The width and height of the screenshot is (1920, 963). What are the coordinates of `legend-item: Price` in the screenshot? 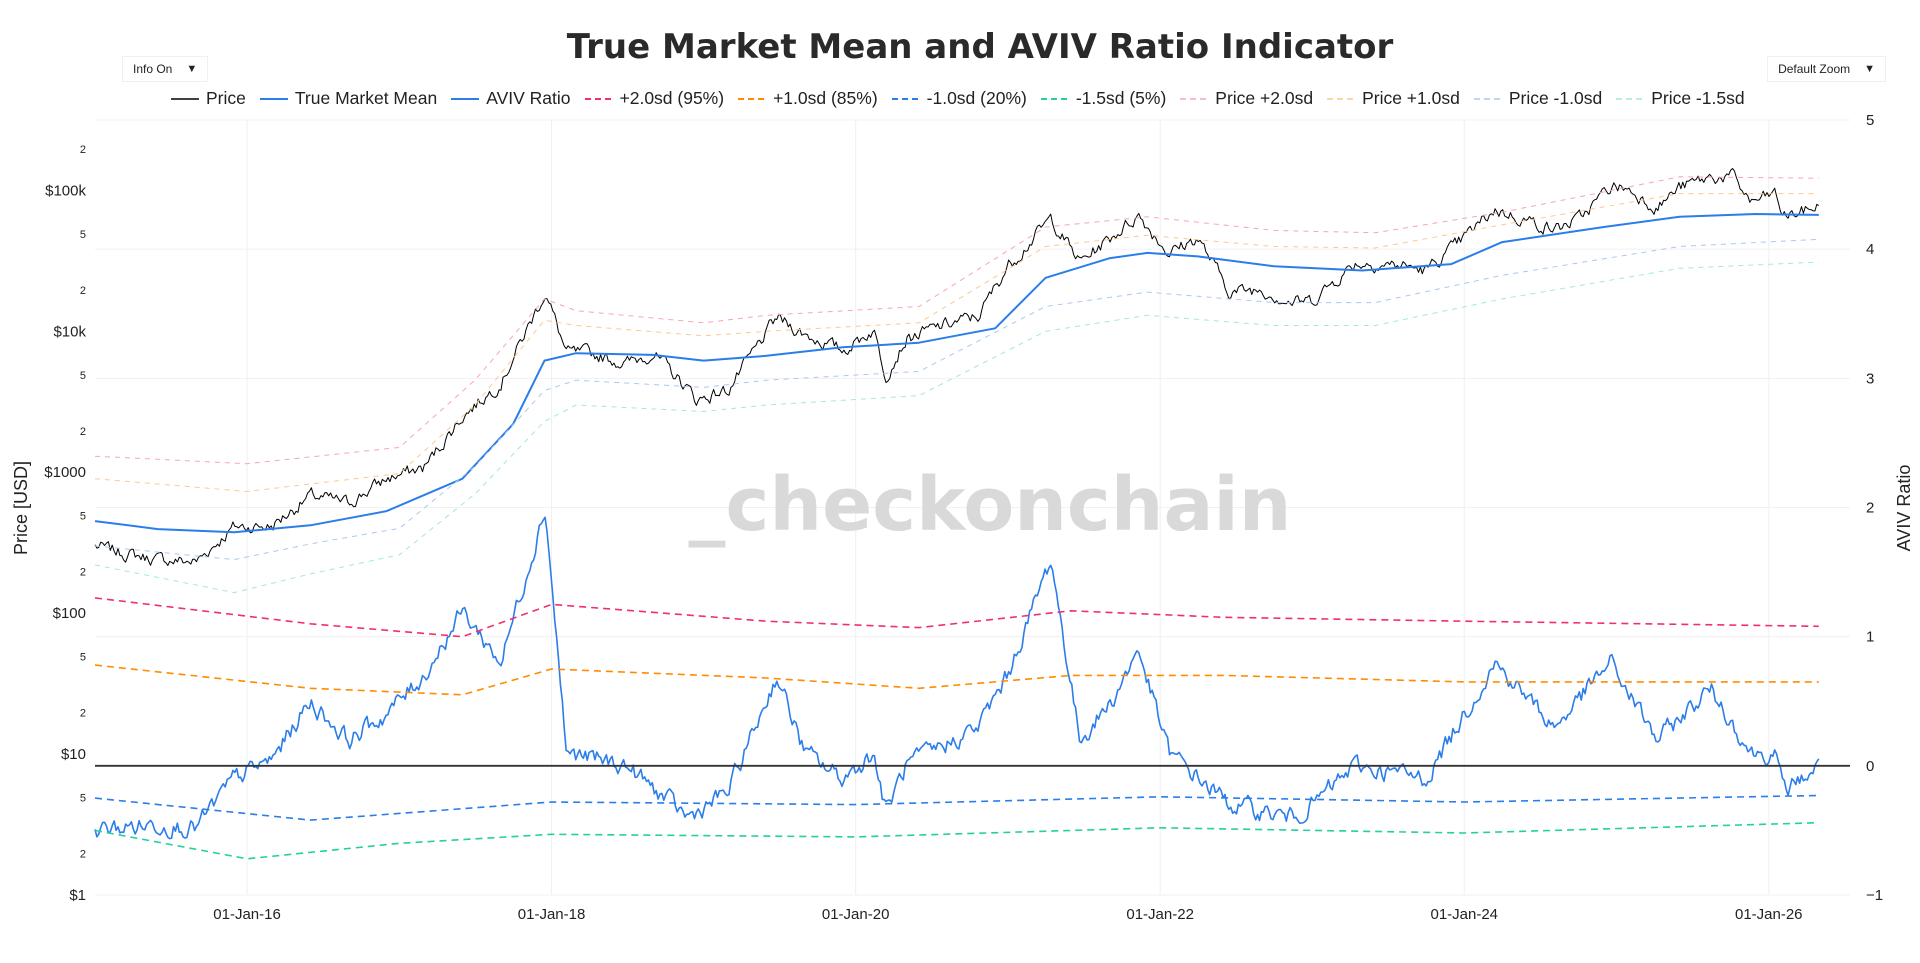 It's located at (208, 98).